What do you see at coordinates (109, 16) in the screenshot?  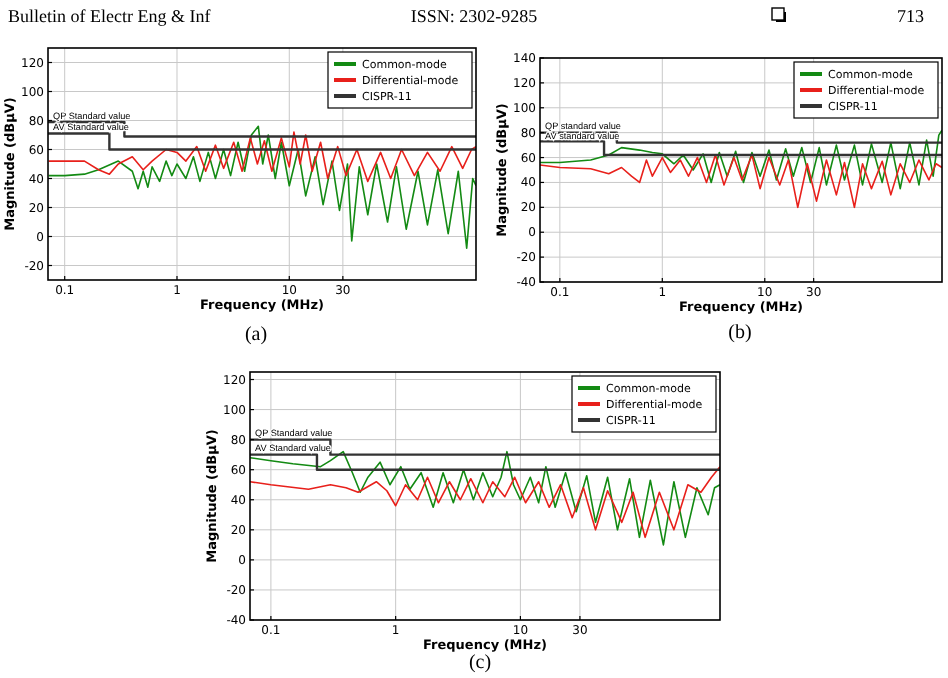 I see `text: Bulletin of Electr Eng & Inf` at bounding box center [109, 16].